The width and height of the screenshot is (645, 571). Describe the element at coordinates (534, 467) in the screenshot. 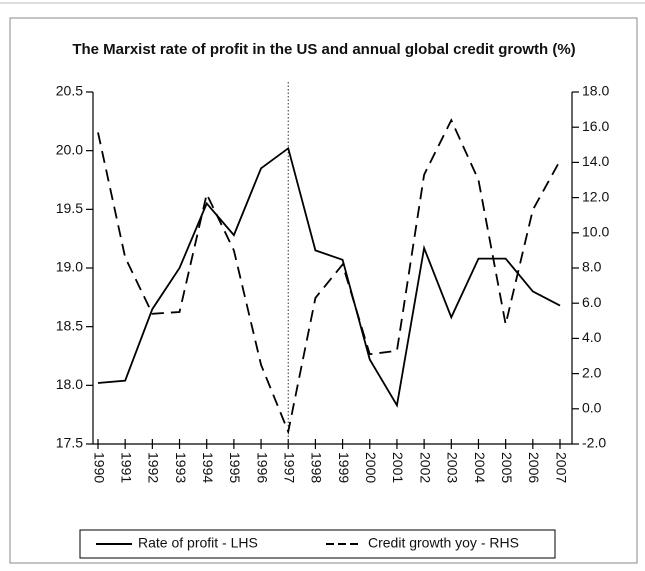

I see `x-tick-label: 2006` at that location.